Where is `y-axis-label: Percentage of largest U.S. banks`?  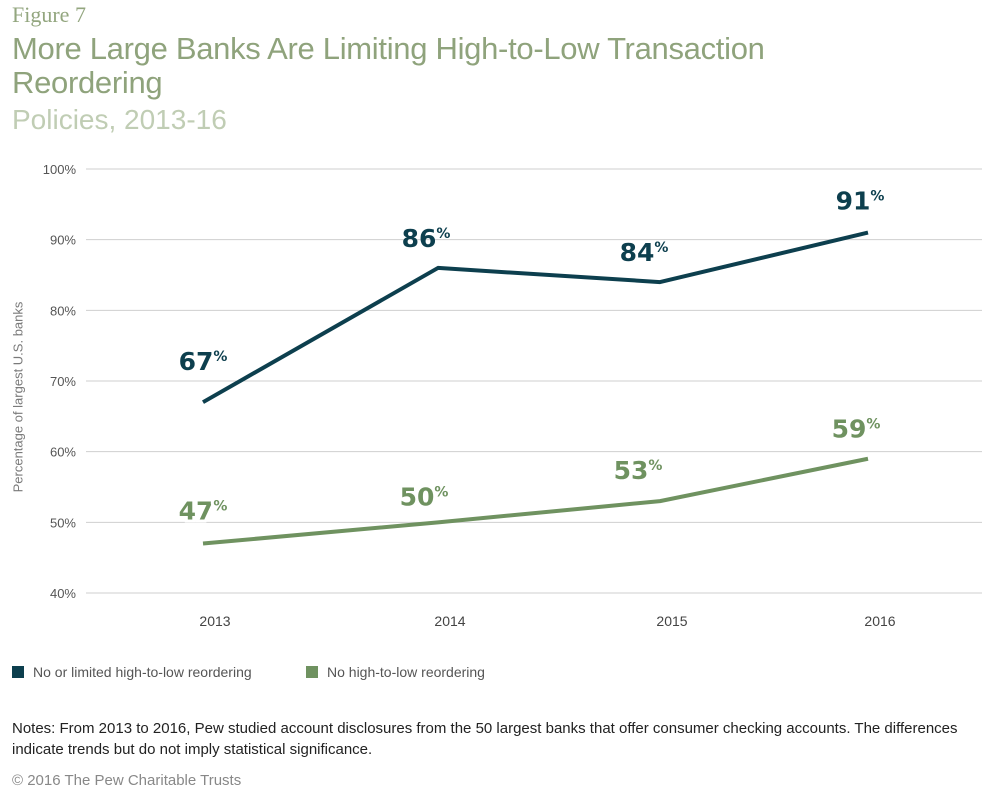 y-axis-label: Percentage of largest U.S. banks is located at coordinates (18, 397).